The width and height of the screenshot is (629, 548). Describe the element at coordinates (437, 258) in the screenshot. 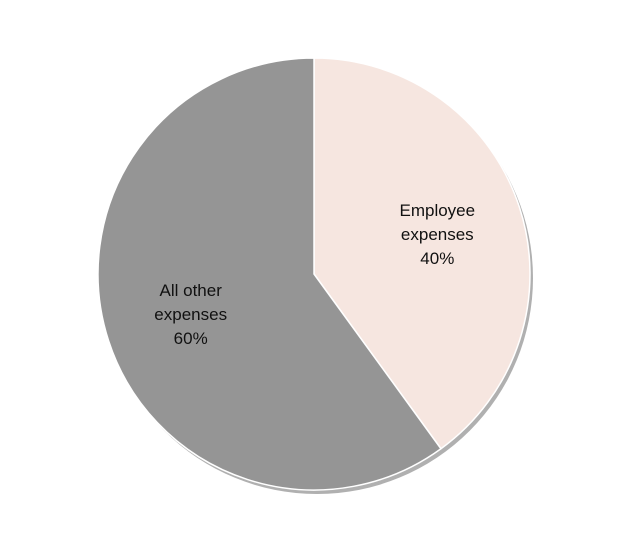

I see `pie-slice-label-line: 40%` at that location.